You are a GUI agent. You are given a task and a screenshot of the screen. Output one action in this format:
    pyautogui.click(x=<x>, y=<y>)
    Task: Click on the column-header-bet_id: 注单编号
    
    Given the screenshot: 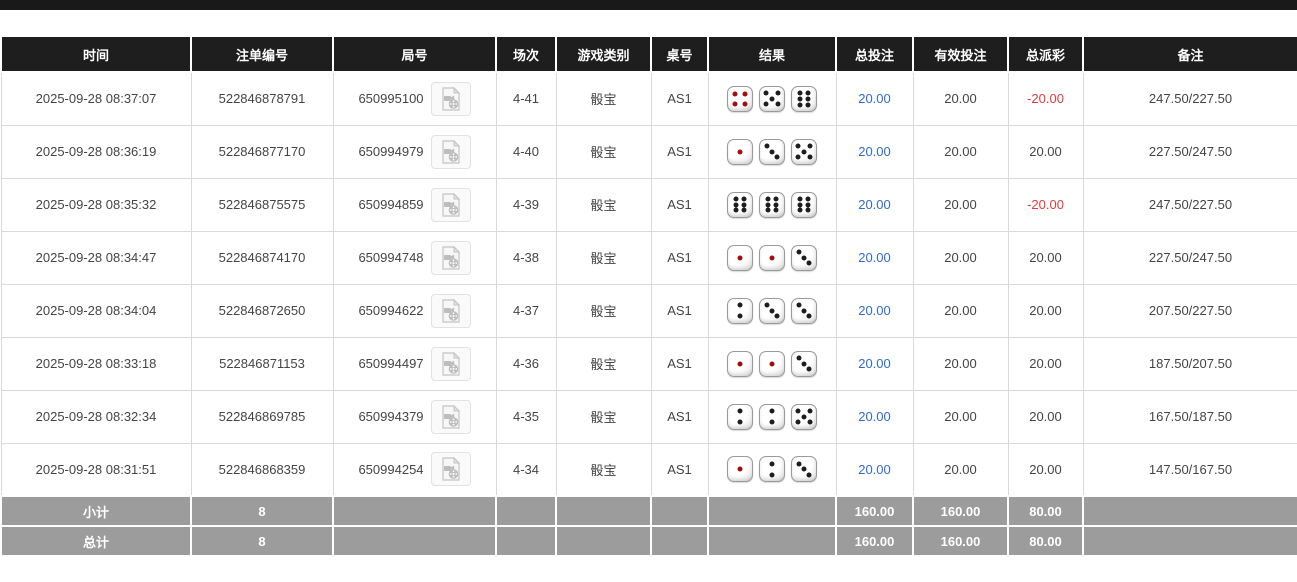 What is the action you would take?
    pyautogui.click(x=262, y=54)
    